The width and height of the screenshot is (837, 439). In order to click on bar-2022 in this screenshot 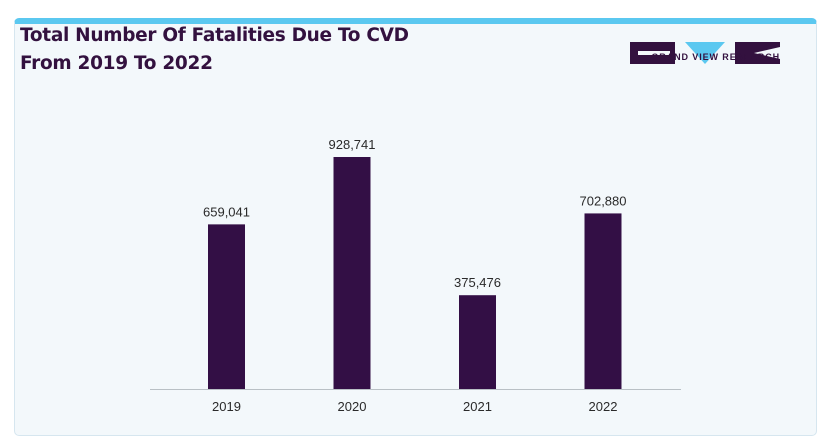, I will do `click(603, 301)`.